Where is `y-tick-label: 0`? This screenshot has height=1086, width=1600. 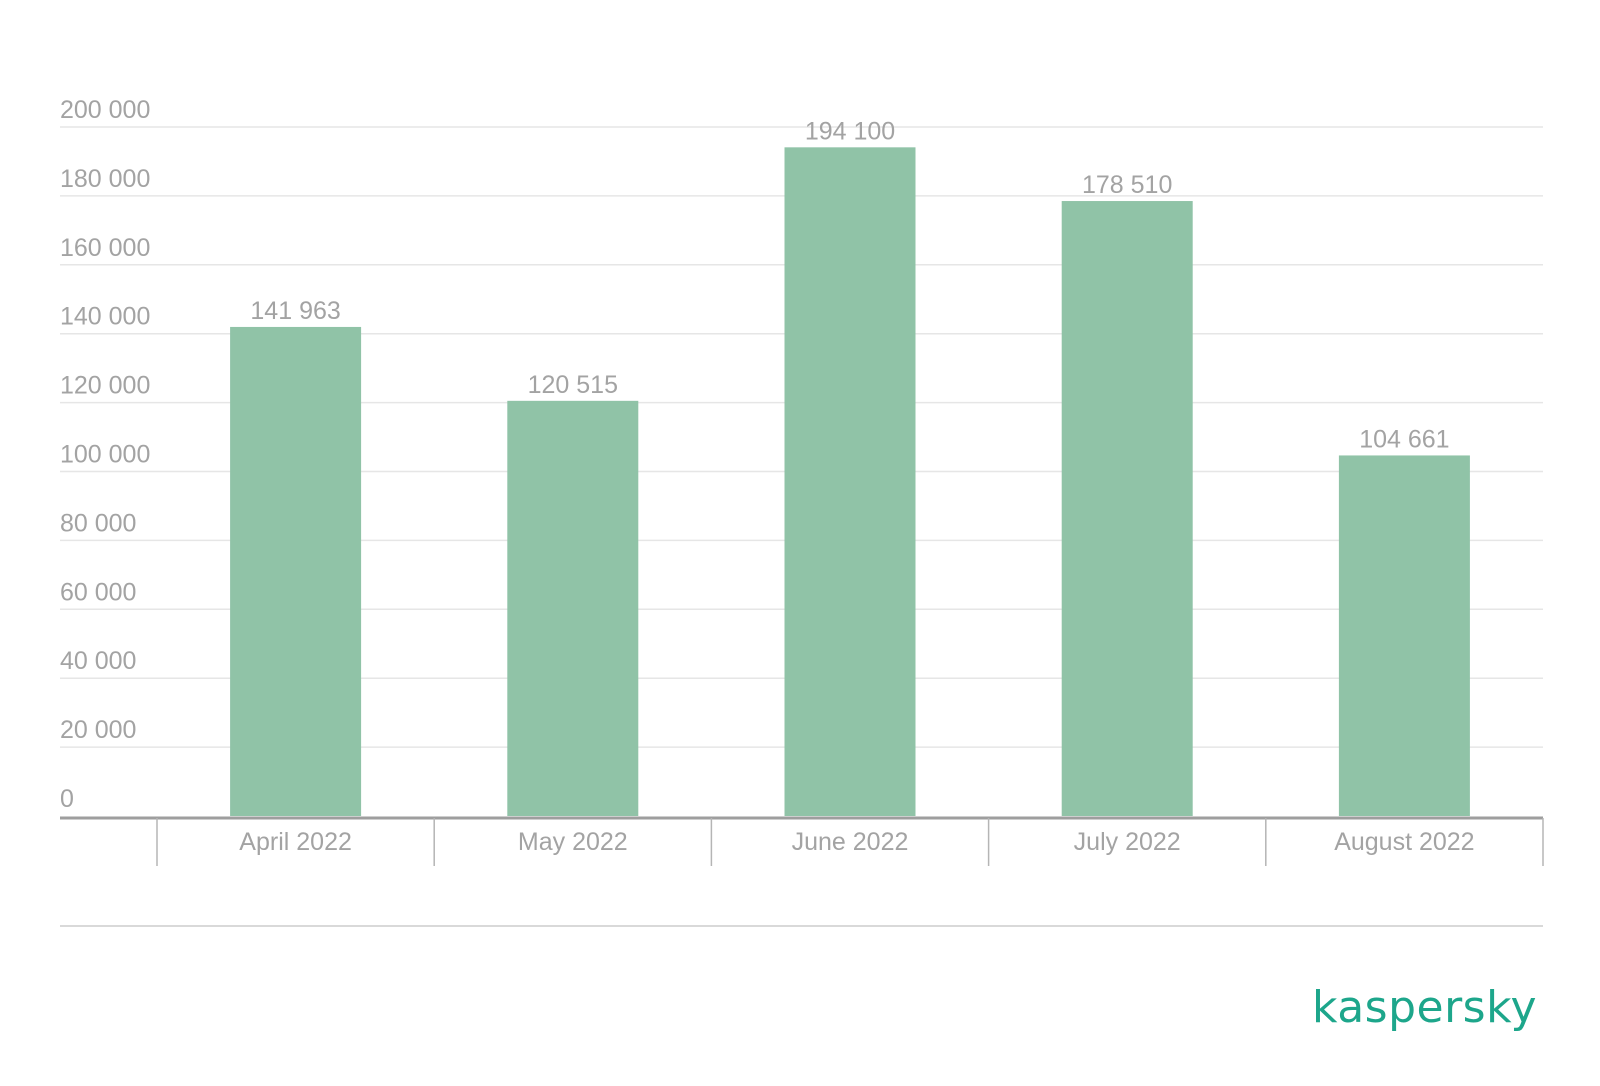 y-tick-label: 0 is located at coordinates (67, 799).